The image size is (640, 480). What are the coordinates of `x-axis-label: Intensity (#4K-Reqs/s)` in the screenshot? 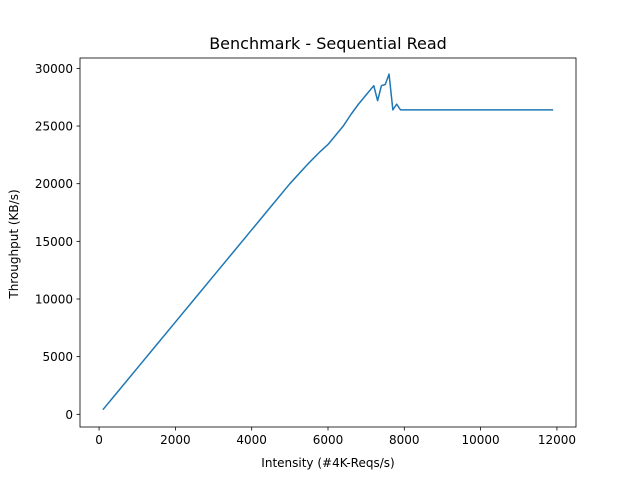 It's located at (327, 463).